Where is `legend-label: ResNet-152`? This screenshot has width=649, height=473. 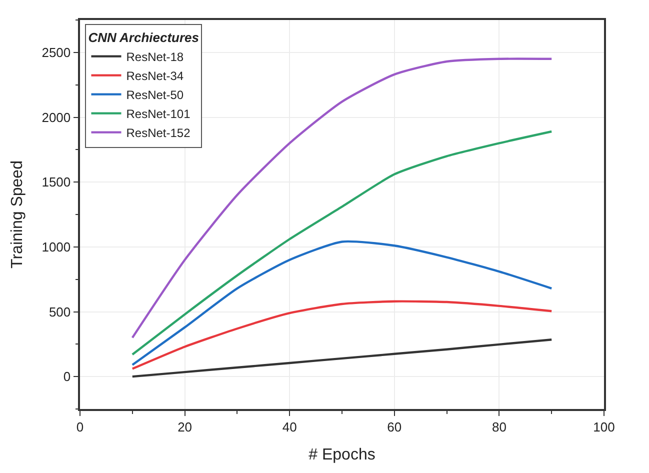 legend-label: ResNet-152 is located at coordinates (158, 133).